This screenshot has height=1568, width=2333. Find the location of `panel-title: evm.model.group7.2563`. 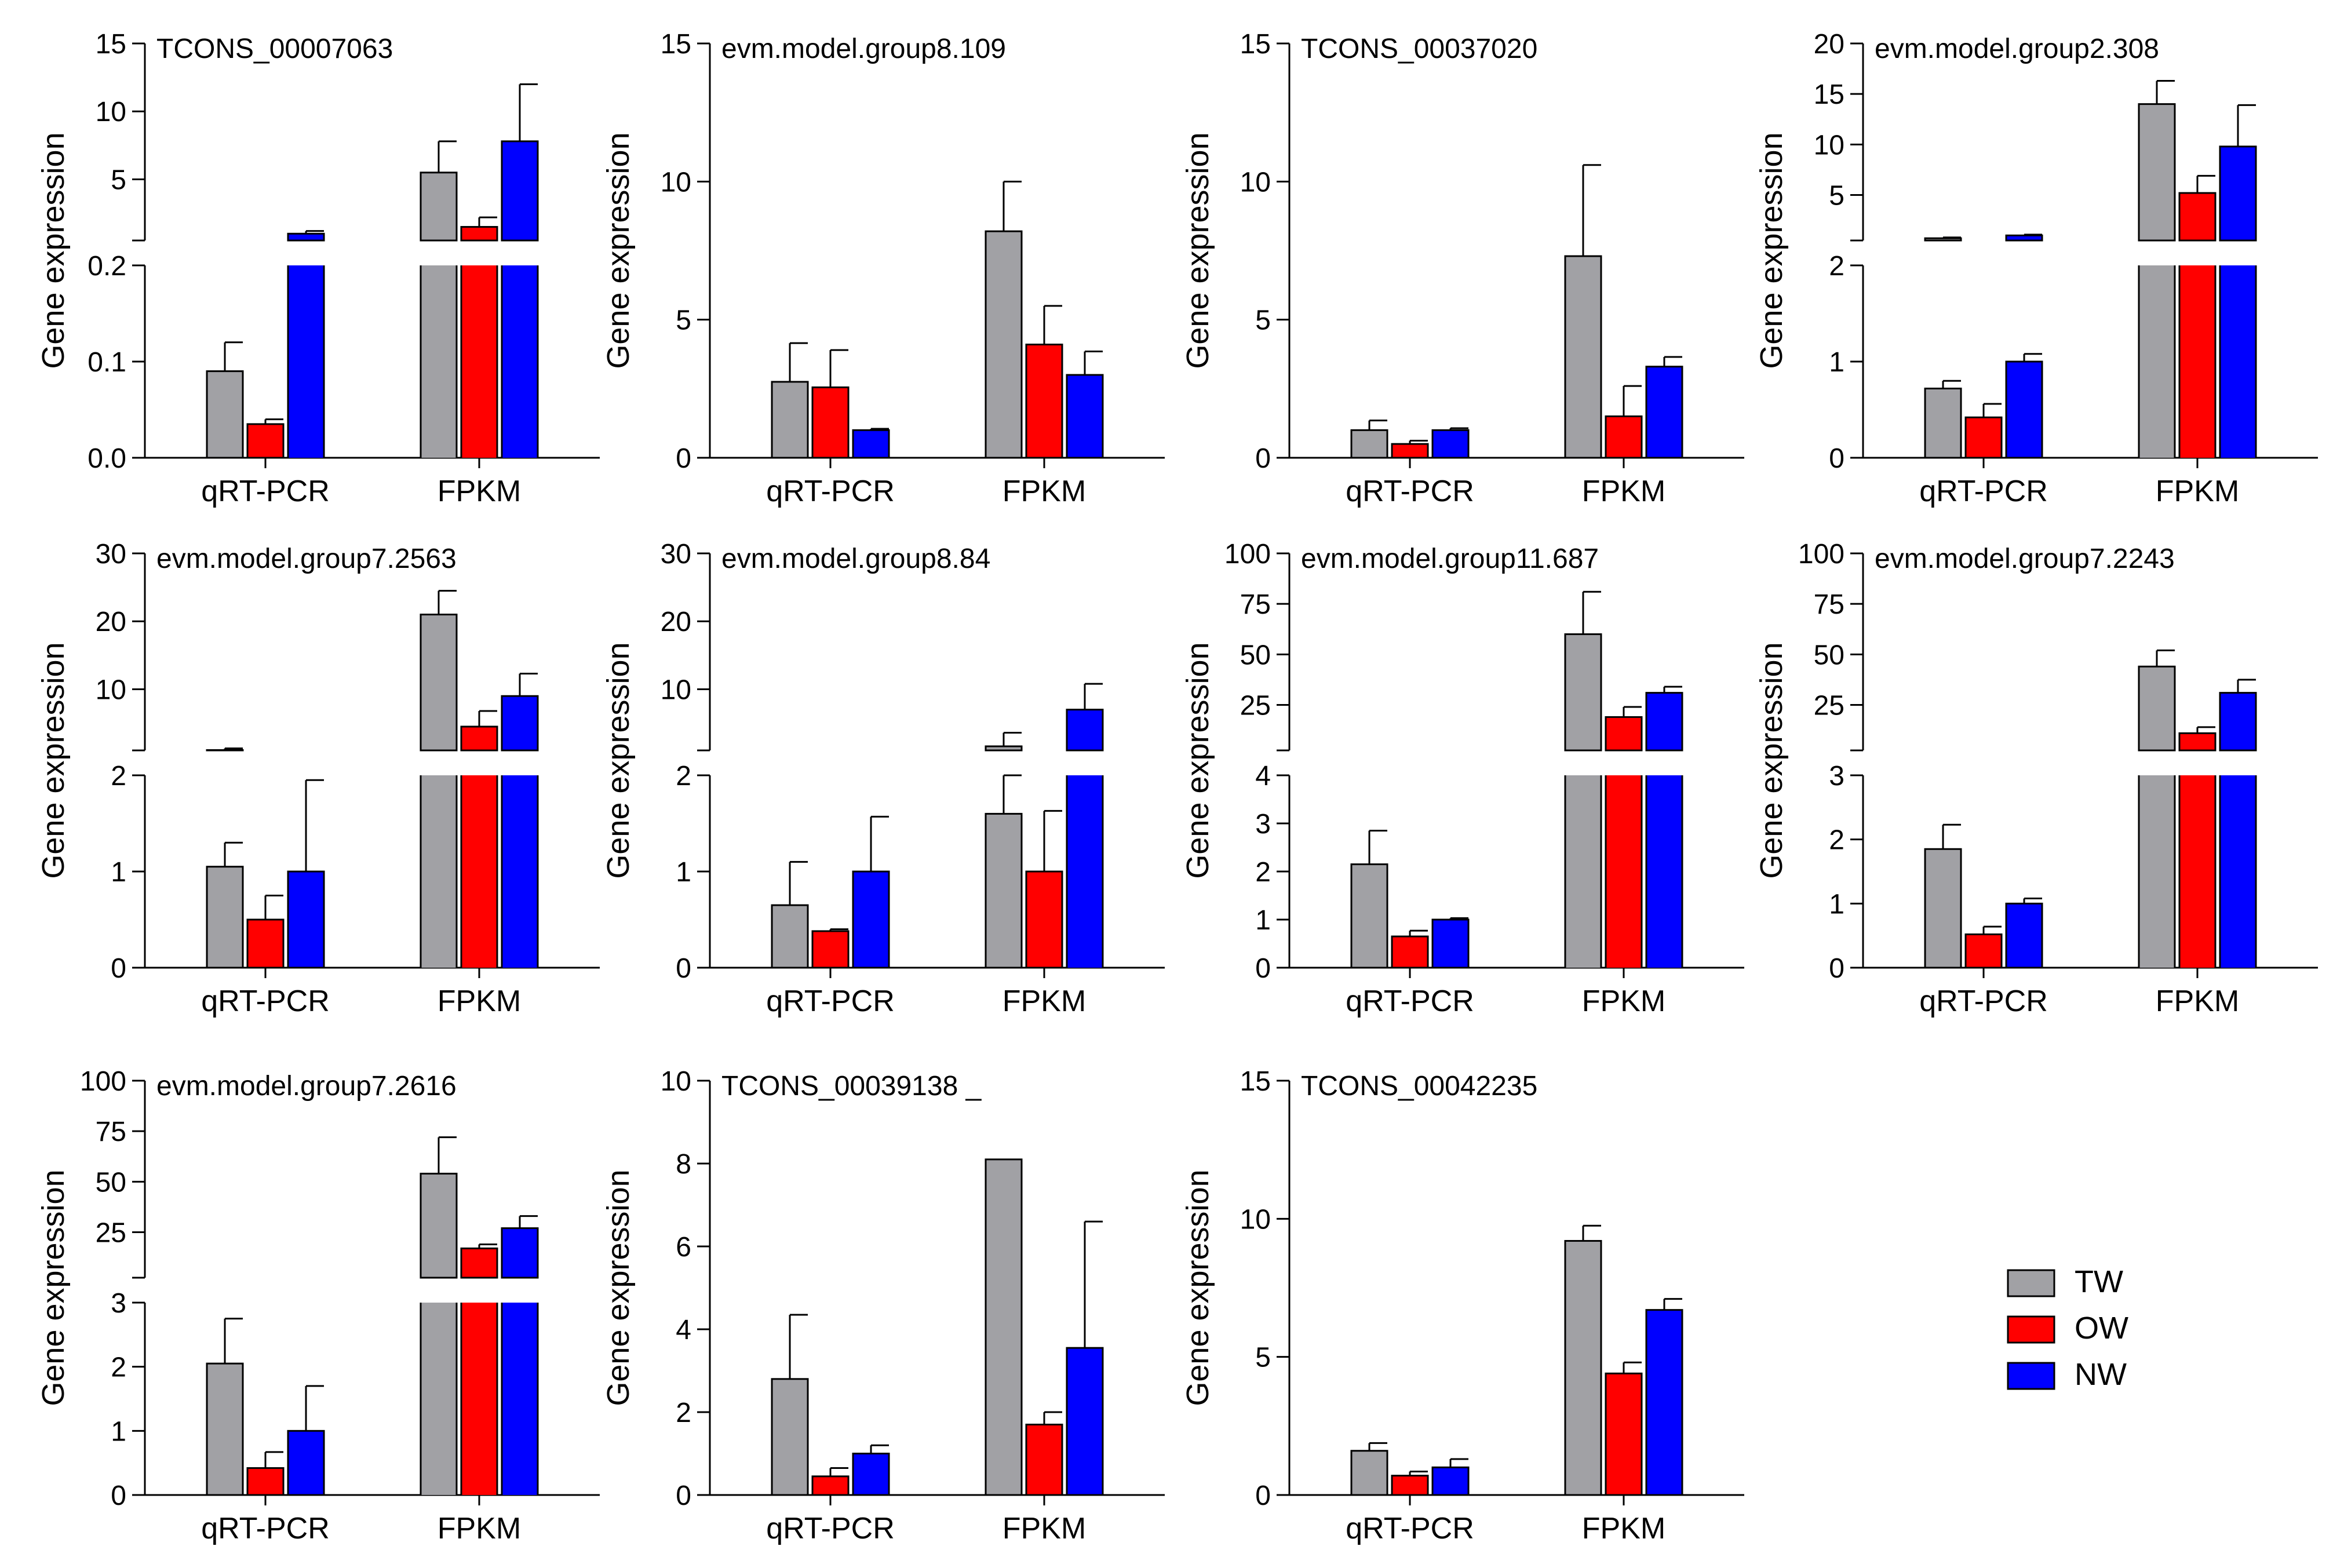

panel-title: evm.model.group7.2563 is located at coordinates (306, 559).